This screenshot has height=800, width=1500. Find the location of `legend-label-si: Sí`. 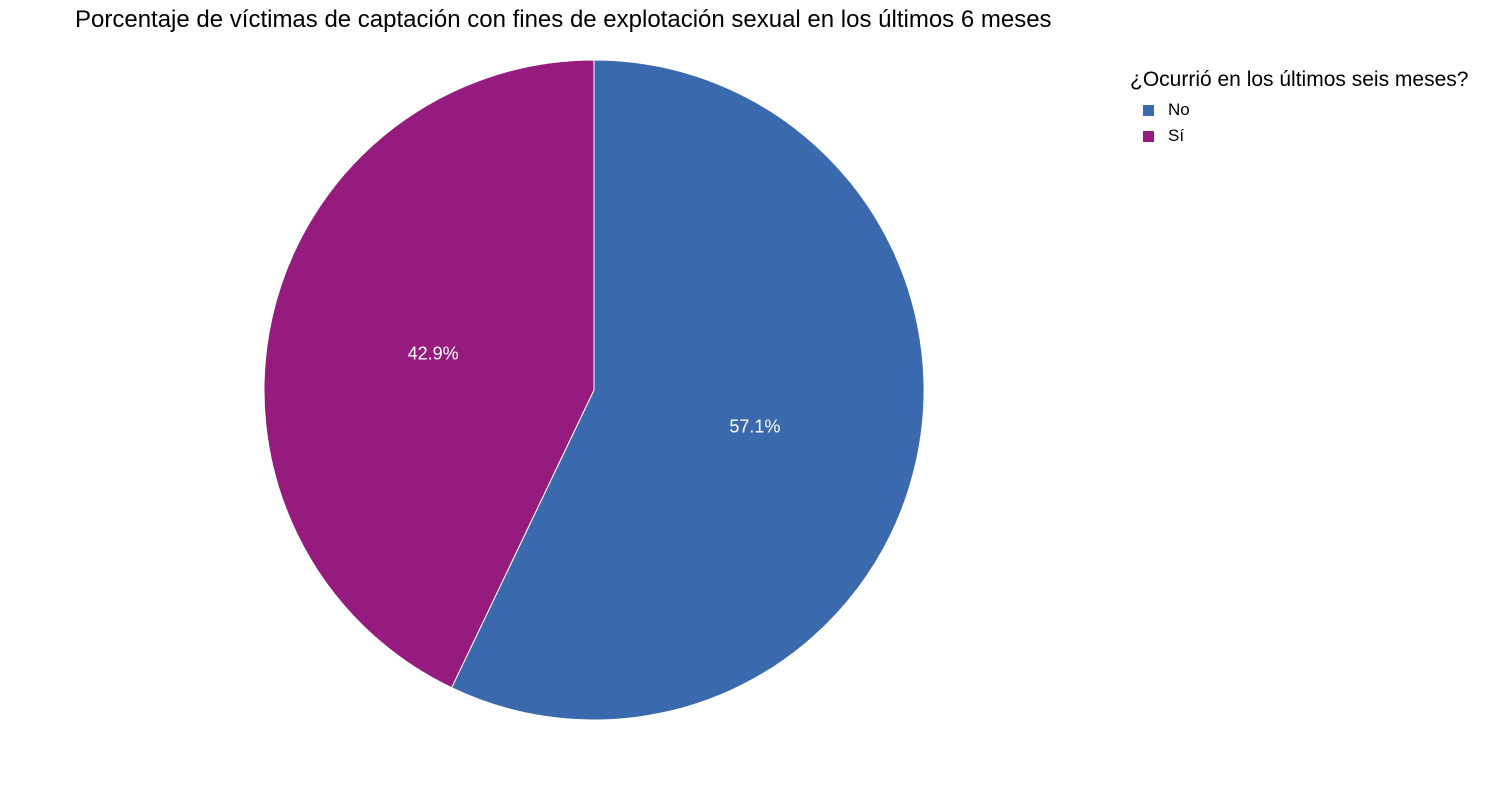

legend-label-si: Sí is located at coordinates (1176, 135).